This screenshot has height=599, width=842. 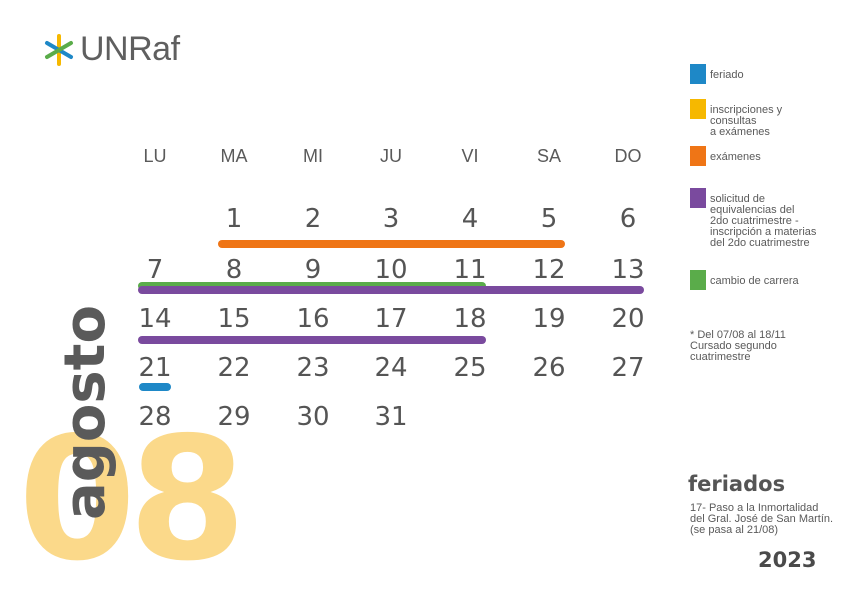 I want to click on day-20: 20, so click(x=628, y=319).